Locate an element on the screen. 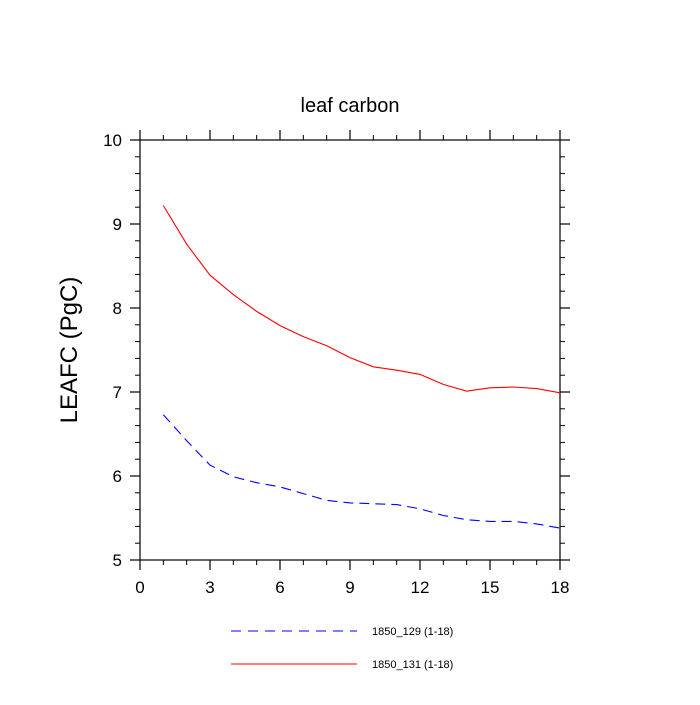  x-tick-label: 18 is located at coordinates (560, 587).